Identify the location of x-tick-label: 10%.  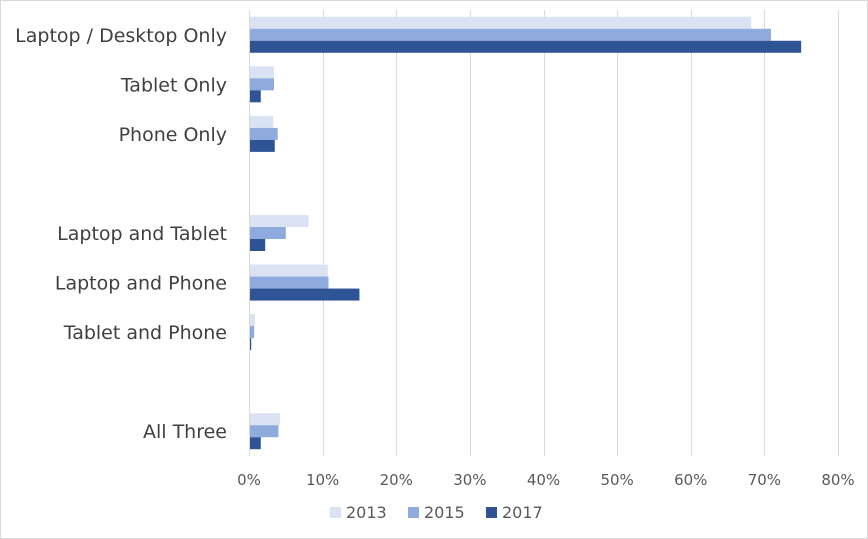
(322, 480).